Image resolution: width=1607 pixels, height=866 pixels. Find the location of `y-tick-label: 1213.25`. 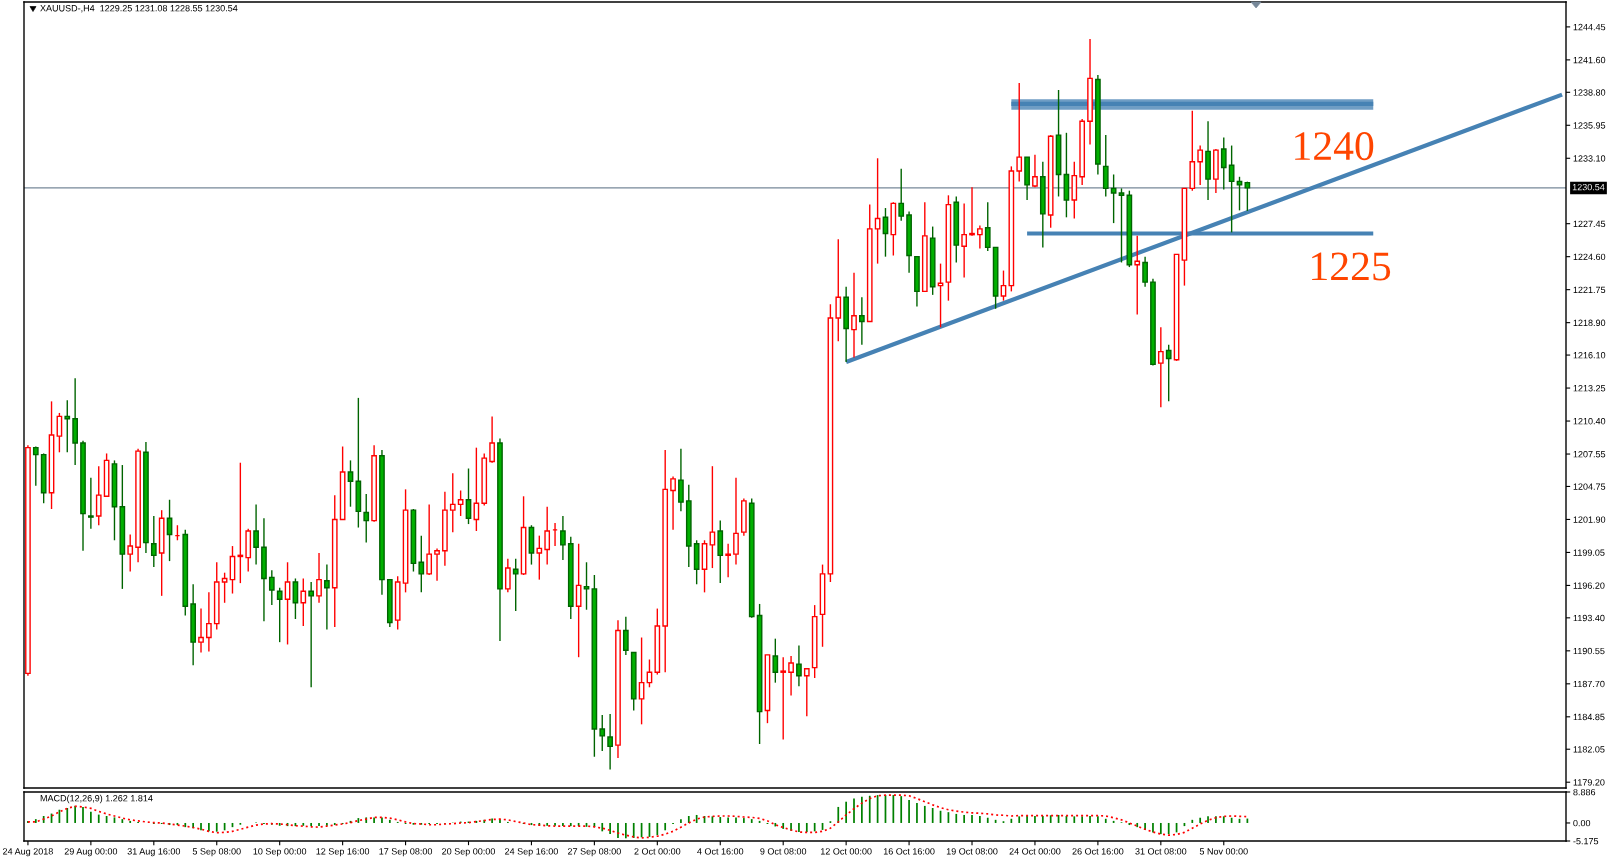

y-tick-label: 1213.25 is located at coordinates (1589, 388).